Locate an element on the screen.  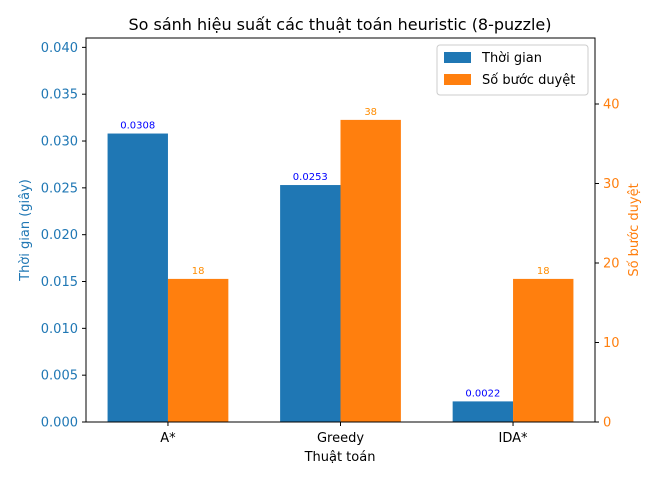
left-tick-label-6: 0.030 is located at coordinates (59, 142).